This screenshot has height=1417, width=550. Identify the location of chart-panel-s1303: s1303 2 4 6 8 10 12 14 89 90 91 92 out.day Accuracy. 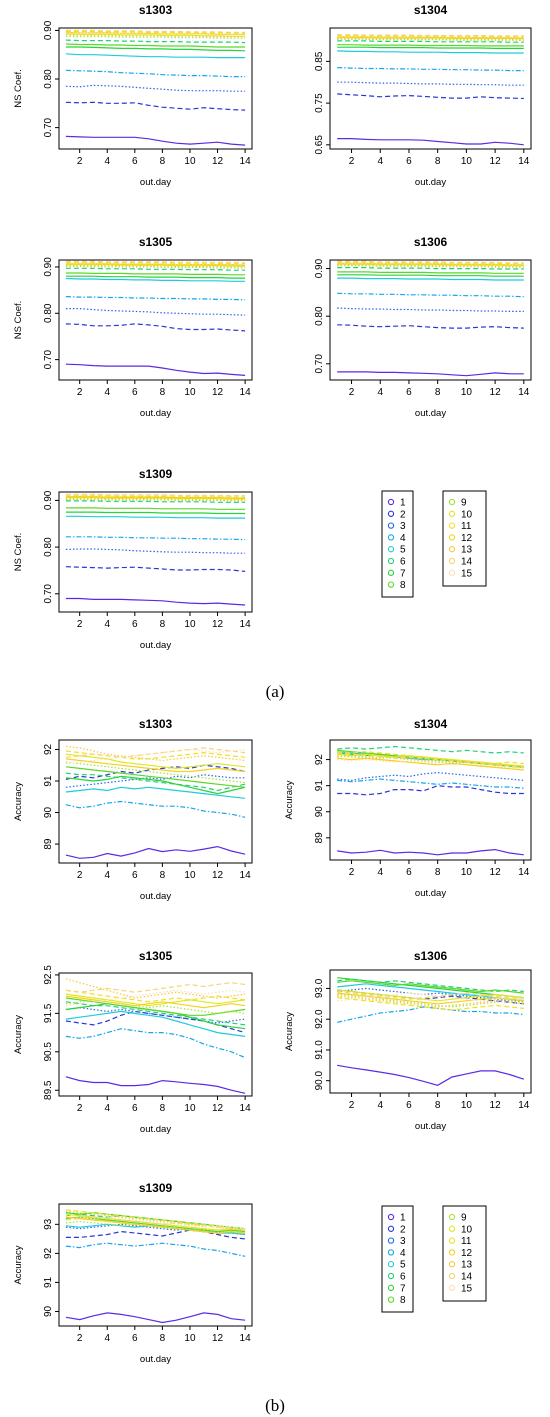
(133, 809).